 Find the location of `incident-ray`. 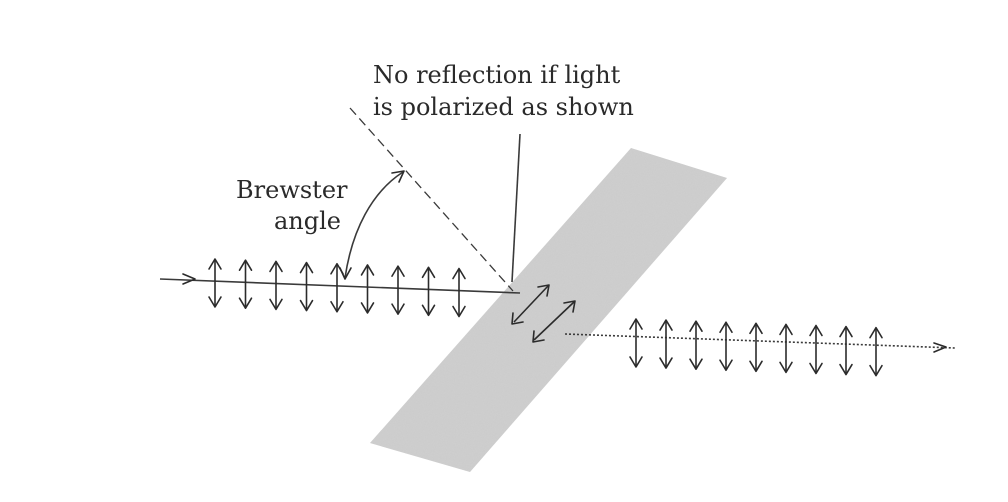

incident-ray is located at coordinates (340, 283).